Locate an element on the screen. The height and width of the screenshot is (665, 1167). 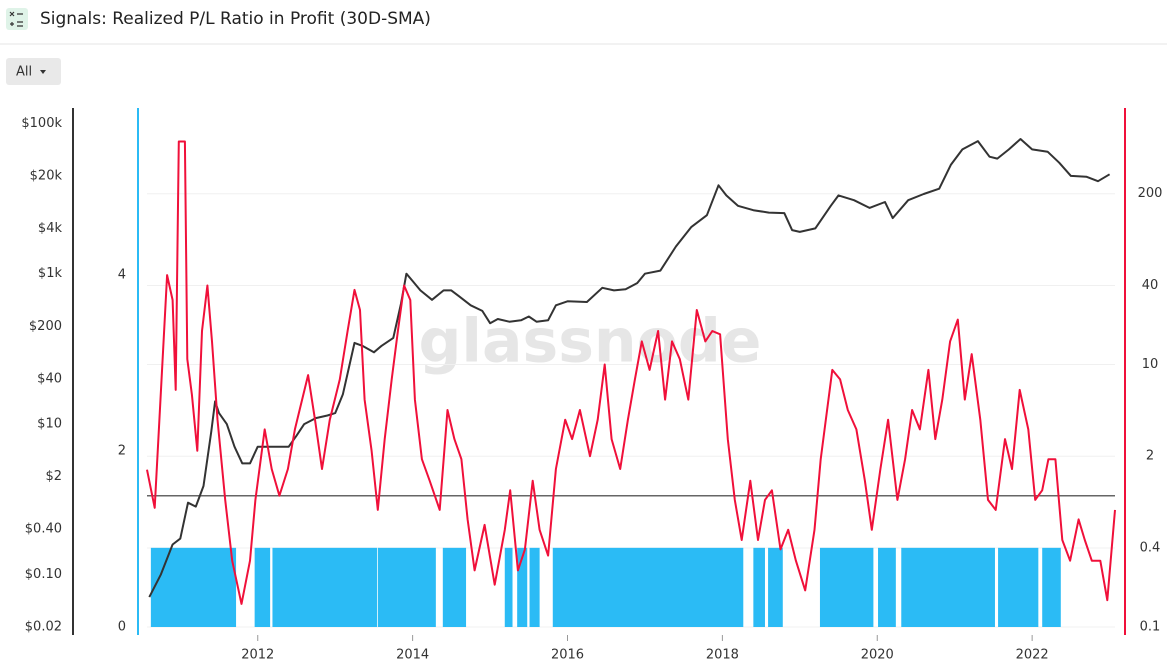
x-tick-label: 2018 is located at coordinates (722, 655).